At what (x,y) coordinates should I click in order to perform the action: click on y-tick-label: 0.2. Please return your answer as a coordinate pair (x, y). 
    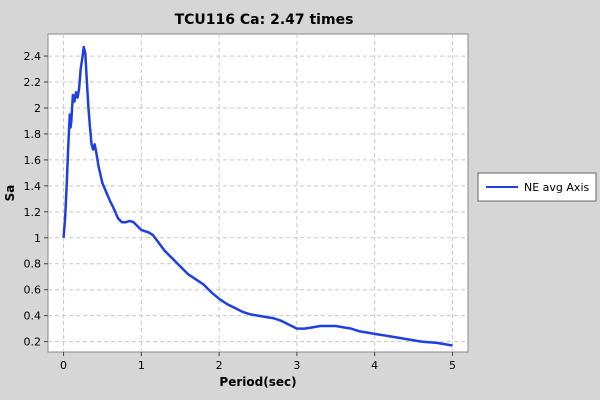
    Looking at the image, I should click on (33, 342).